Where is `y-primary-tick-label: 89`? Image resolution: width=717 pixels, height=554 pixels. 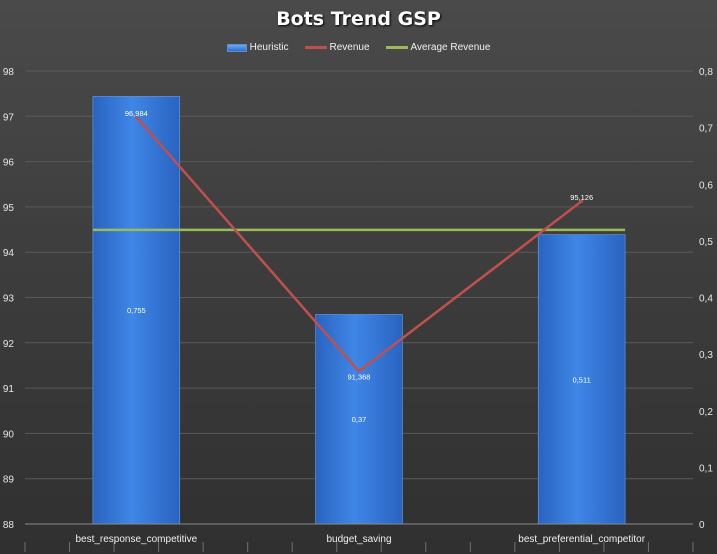
y-primary-tick-label: 89 is located at coordinates (9, 480).